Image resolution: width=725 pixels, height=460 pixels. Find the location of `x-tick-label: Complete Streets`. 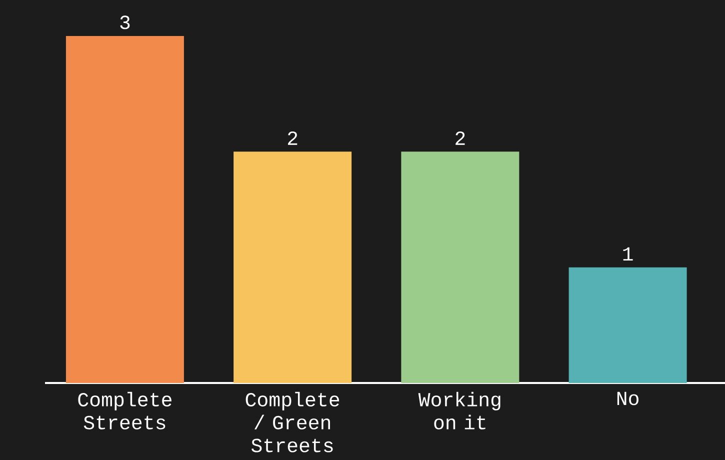

x-tick-label: Complete Streets is located at coordinates (125, 411).